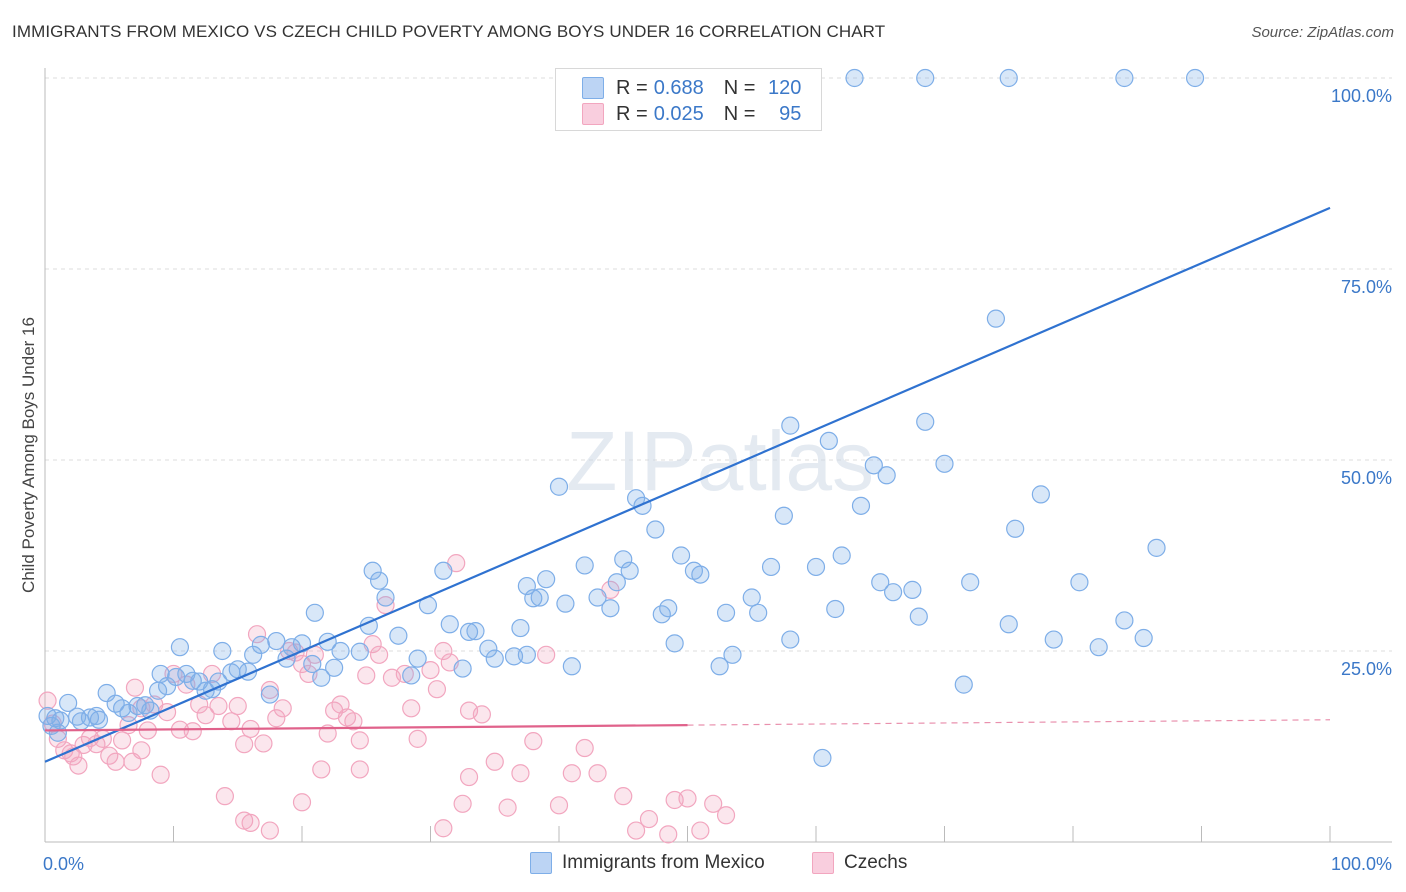 The width and height of the screenshot is (1406, 892). What do you see at coordinates (593, 114) in the screenshot?
I see `czechs-swatch` at bounding box center [593, 114].